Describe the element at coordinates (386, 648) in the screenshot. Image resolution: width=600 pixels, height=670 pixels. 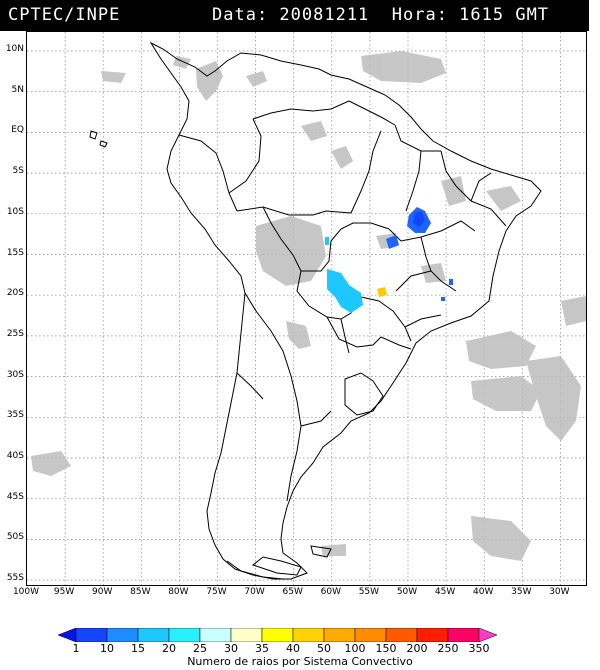
I see `colorbar-label: 150` at that location.